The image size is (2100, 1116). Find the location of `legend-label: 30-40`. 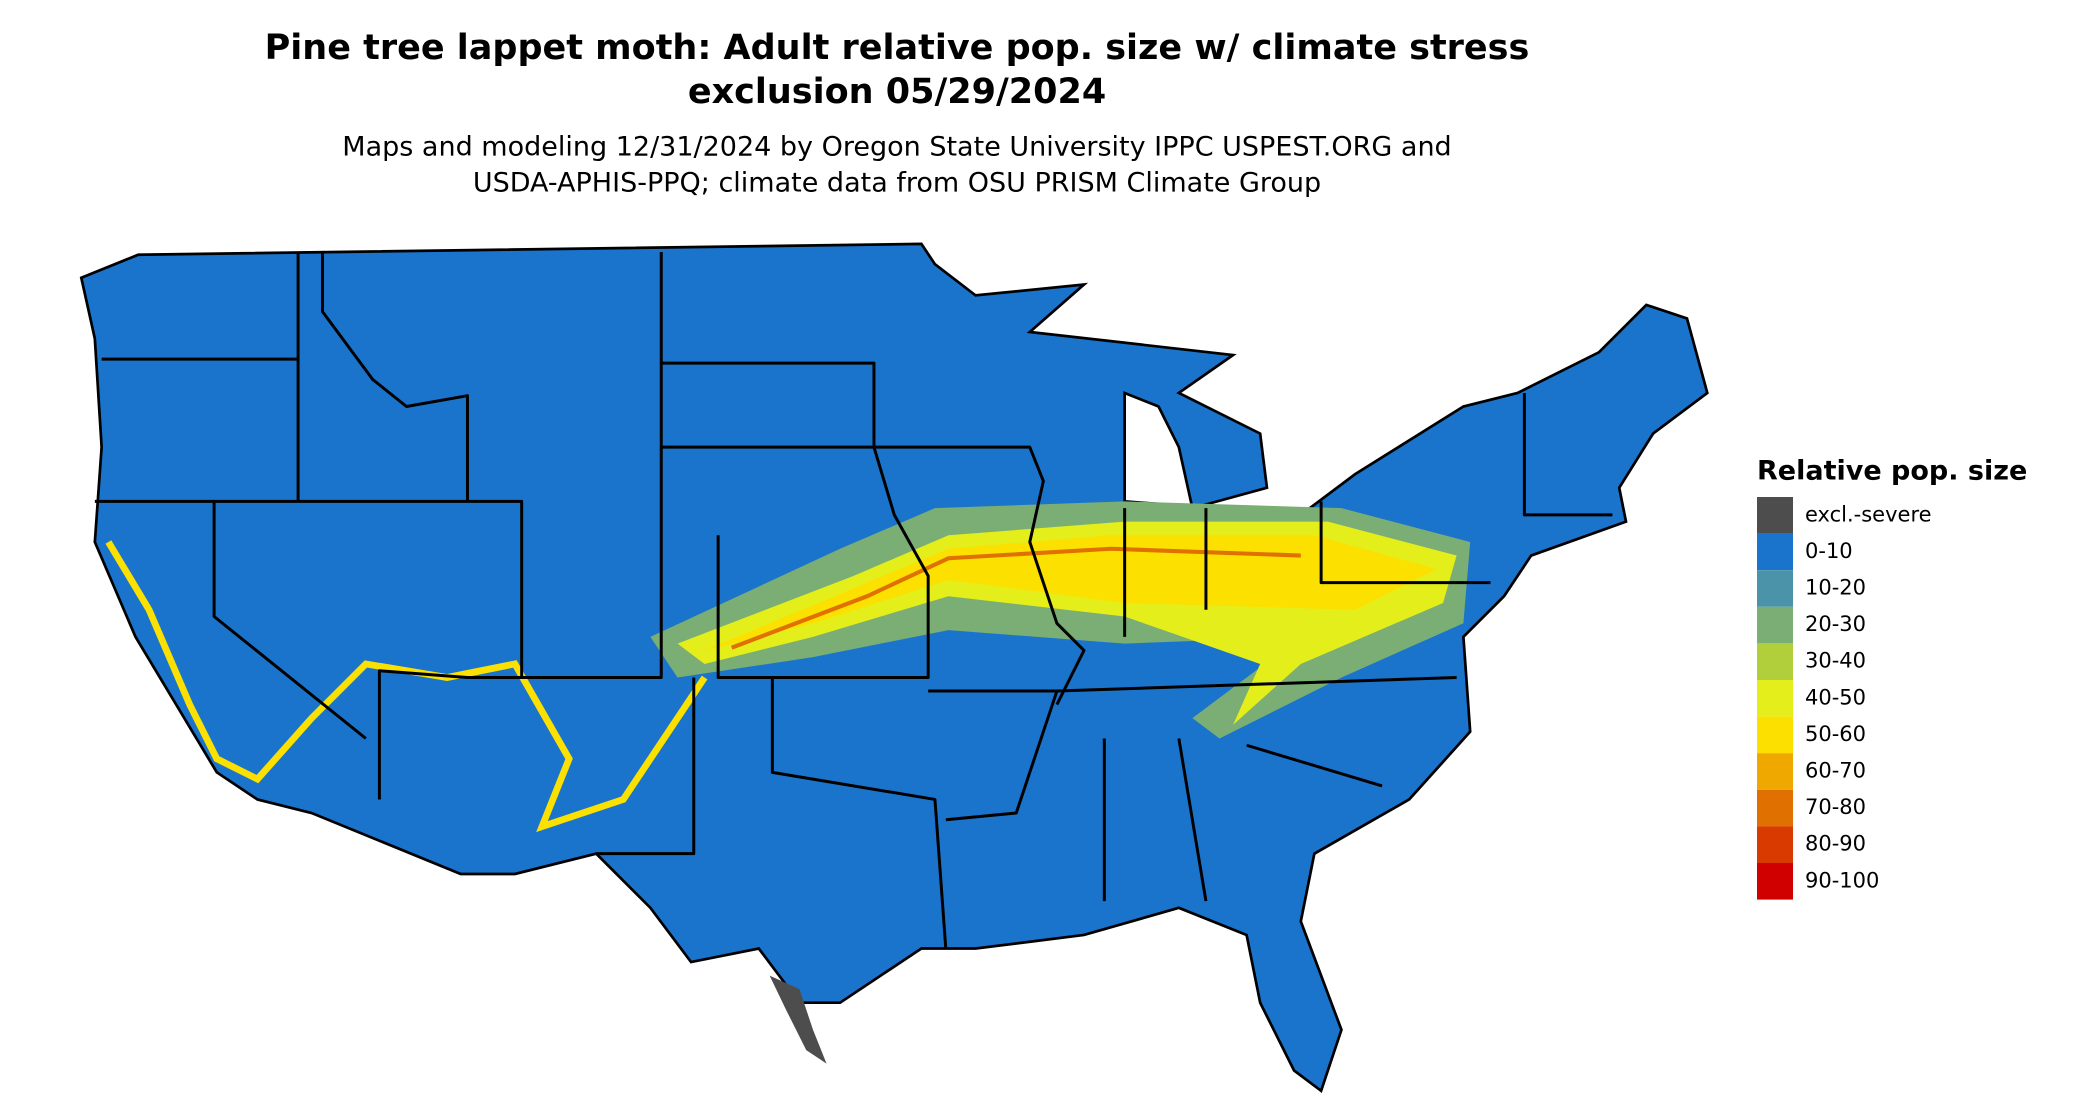

legend-label: 30-40 is located at coordinates (1835, 661).